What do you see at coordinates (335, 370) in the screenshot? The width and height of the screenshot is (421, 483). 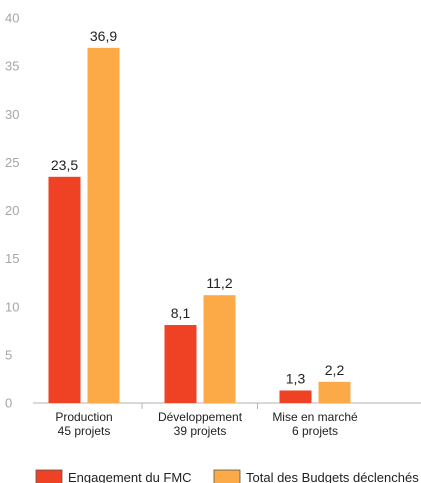 I see `data-label: 2,2` at bounding box center [335, 370].